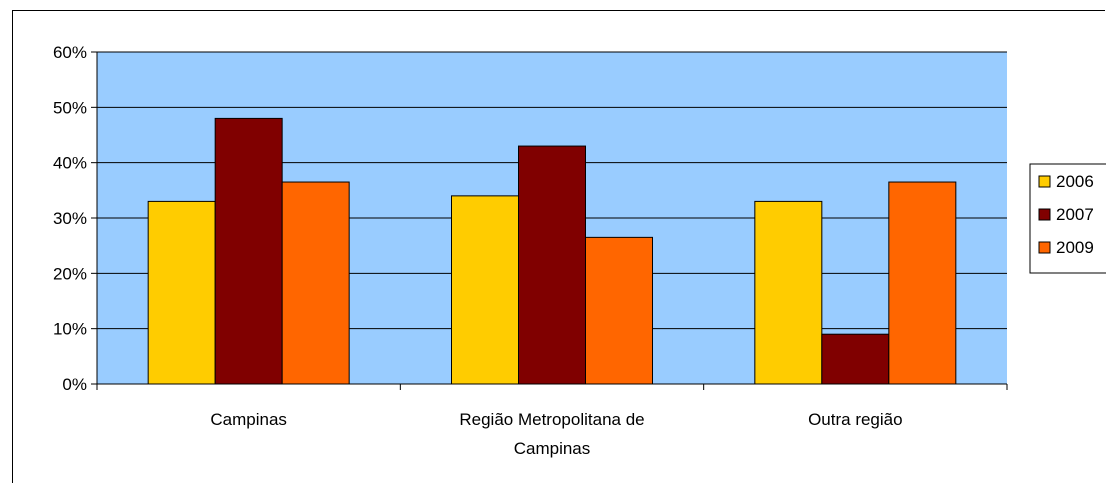 This screenshot has width=1106, height=483. What do you see at coordinates (1075, 214) in the screenshot?
I see `legend-label-2007: 2007` at bounding box center [1075, 214].